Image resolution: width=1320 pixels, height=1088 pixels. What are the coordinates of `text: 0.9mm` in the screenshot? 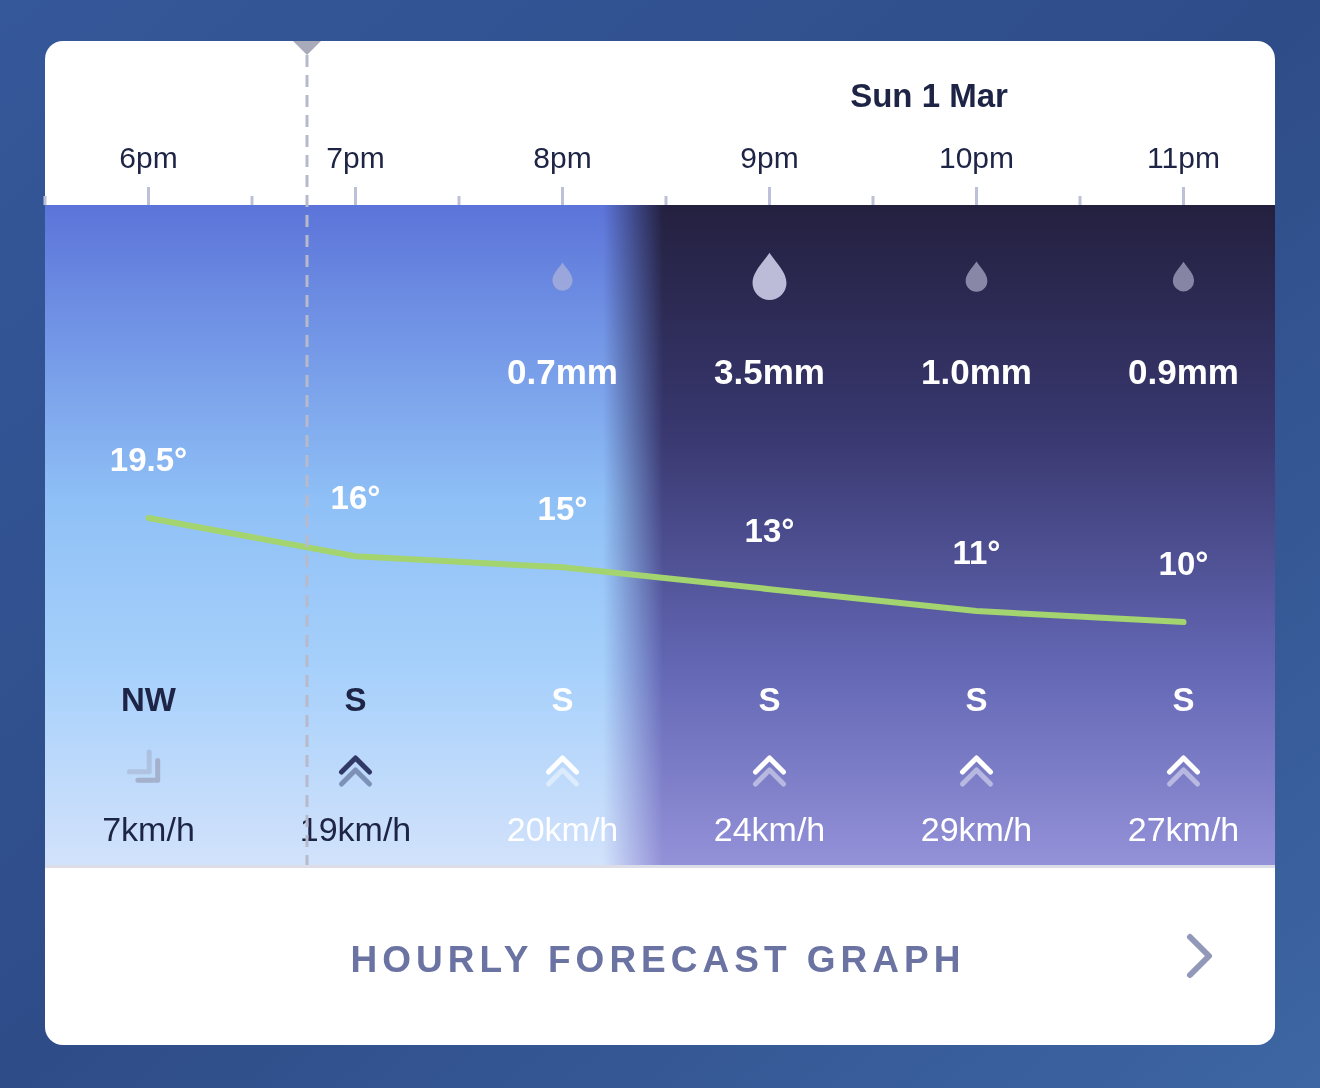 It's located at (1183, 371).